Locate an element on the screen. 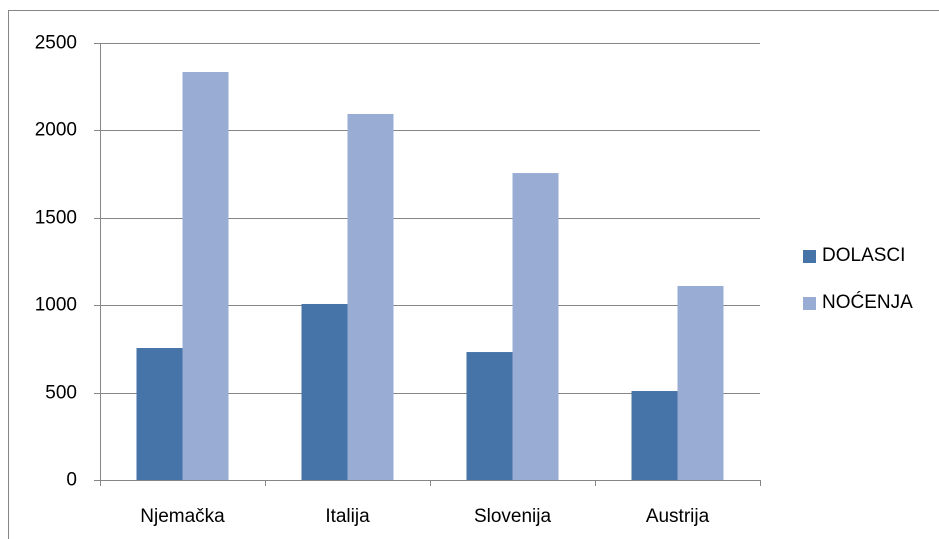  y-tick-label: 2500 is located at coordinates (56, 43).